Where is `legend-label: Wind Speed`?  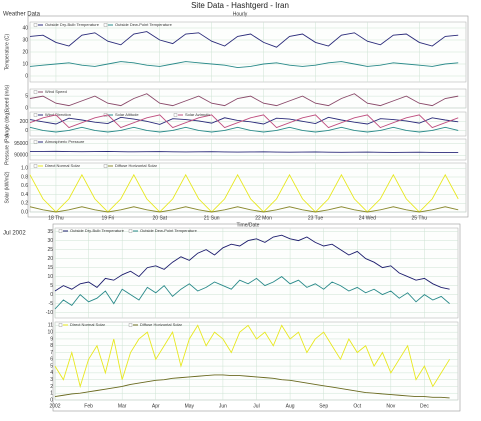 legend-label: Wind Speed is located at coordinates (56, 91).